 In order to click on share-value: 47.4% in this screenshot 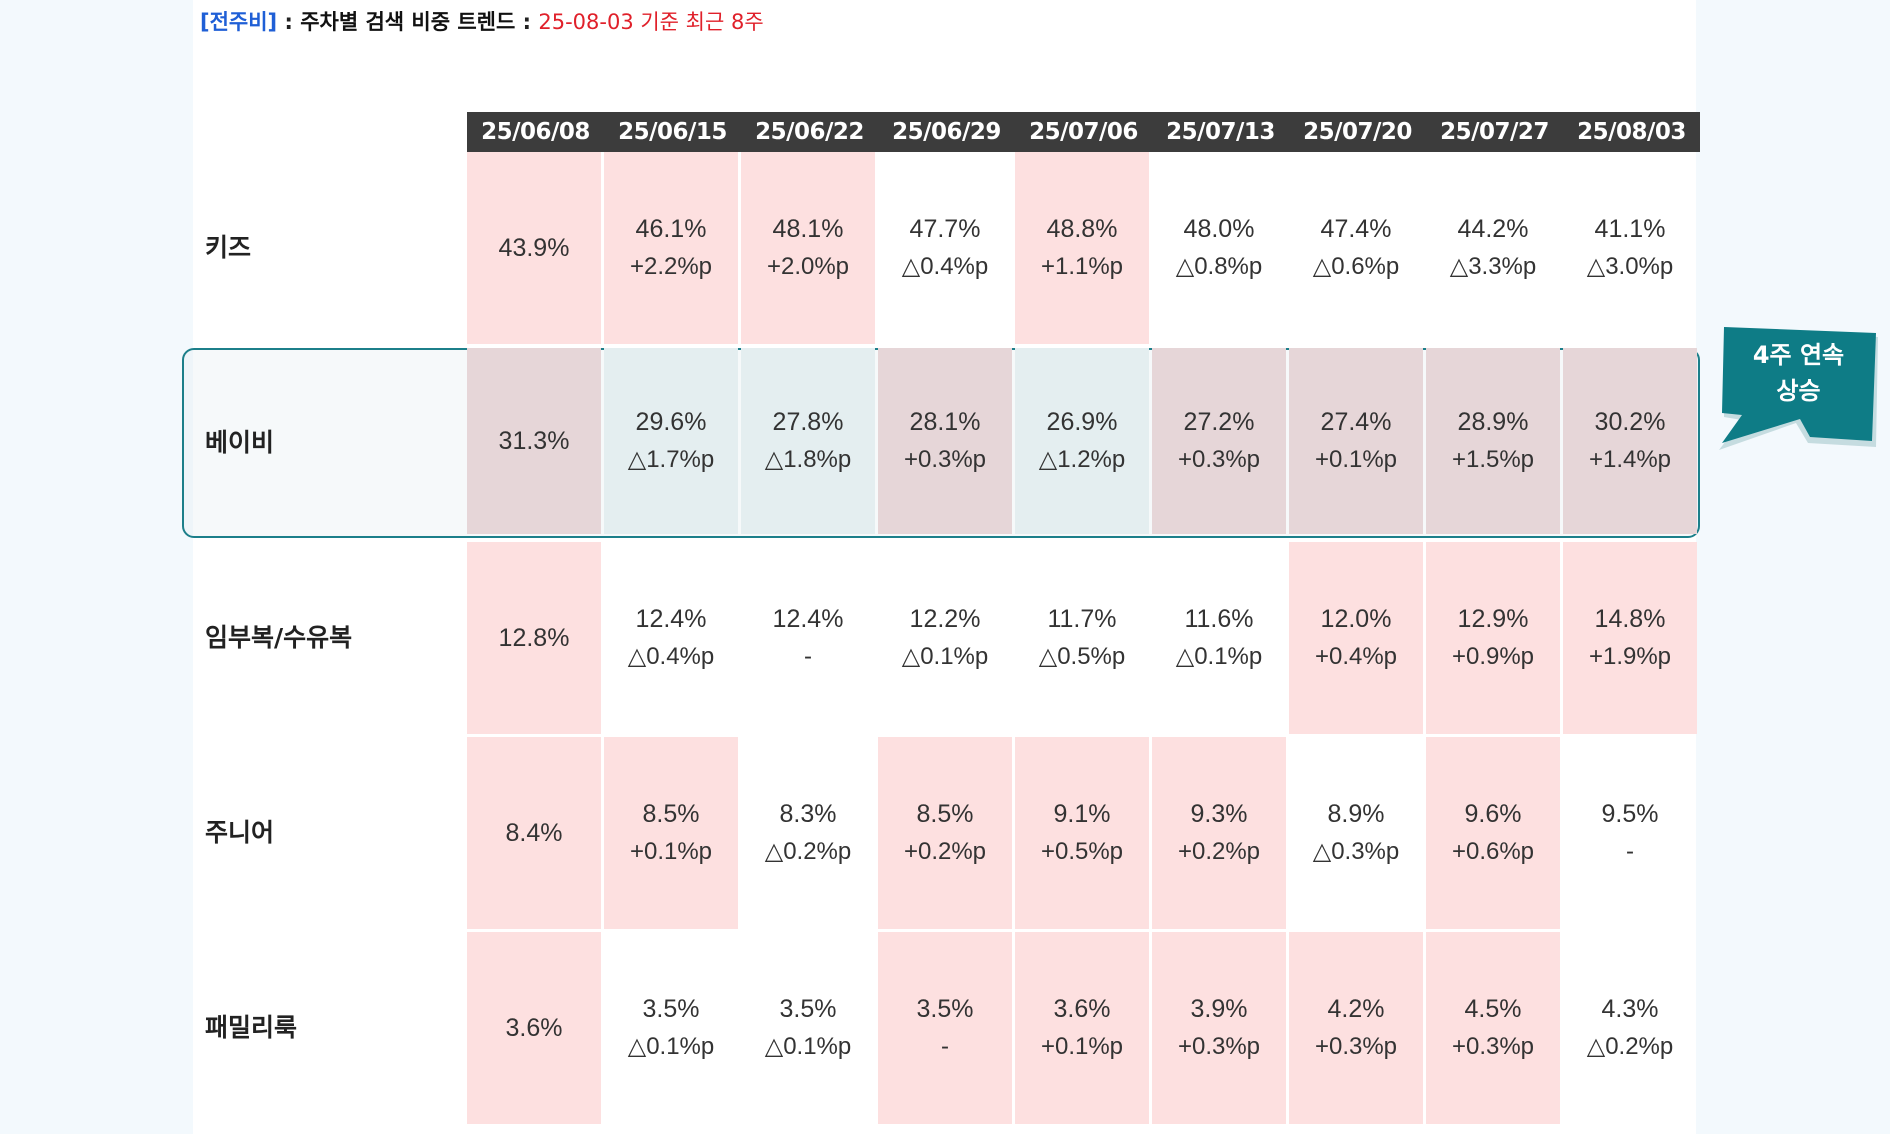, I will do `click(1356, 229)`.